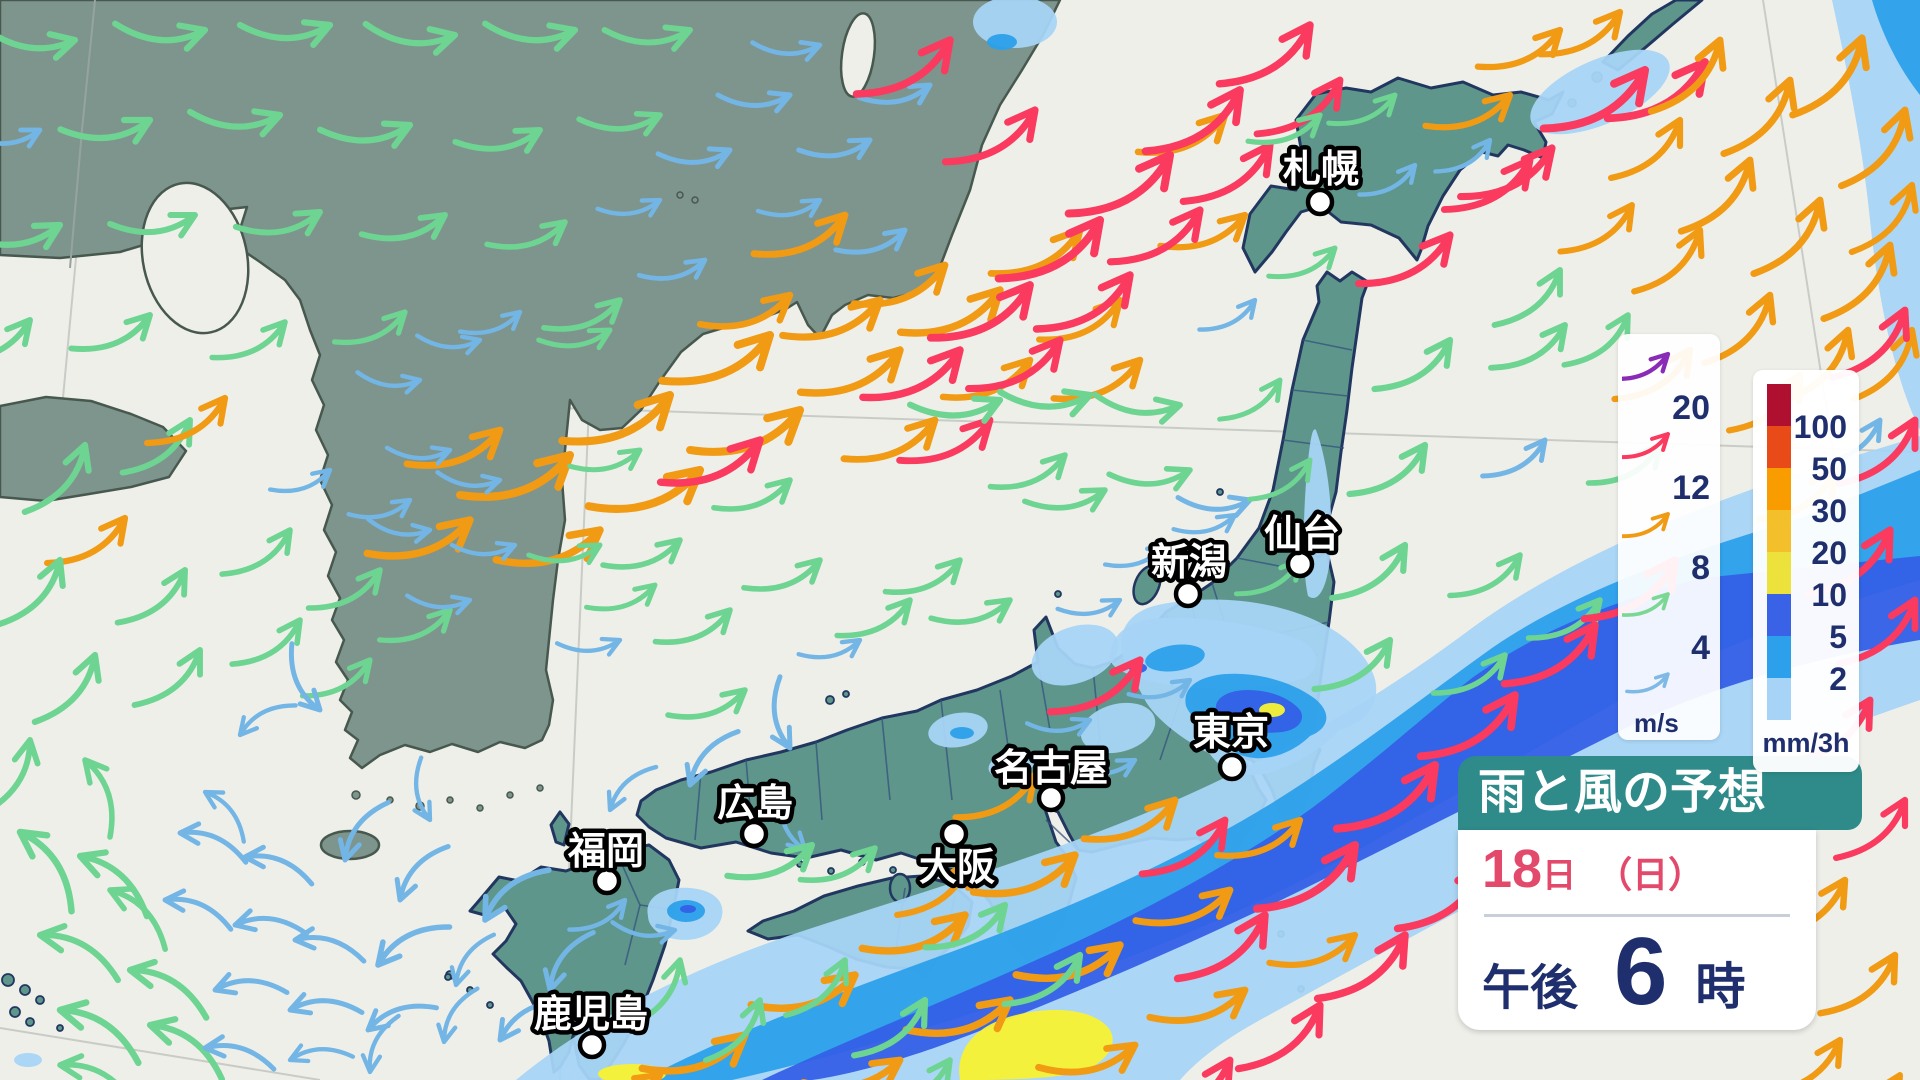 The width and height of the screenshot is (1920, 1080). I want to click on forecast-hour-suffix: 時, so click(1720, 987).